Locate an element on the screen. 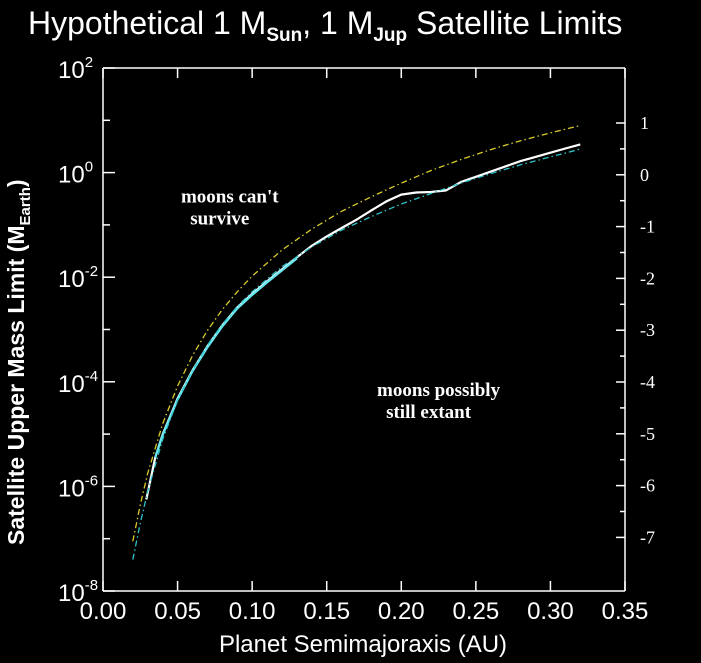 This screenshot has width=701, height=663. y-axis-label: Satellite Upper Mass Limit (MEarth) is located at coordinates (18, 362).